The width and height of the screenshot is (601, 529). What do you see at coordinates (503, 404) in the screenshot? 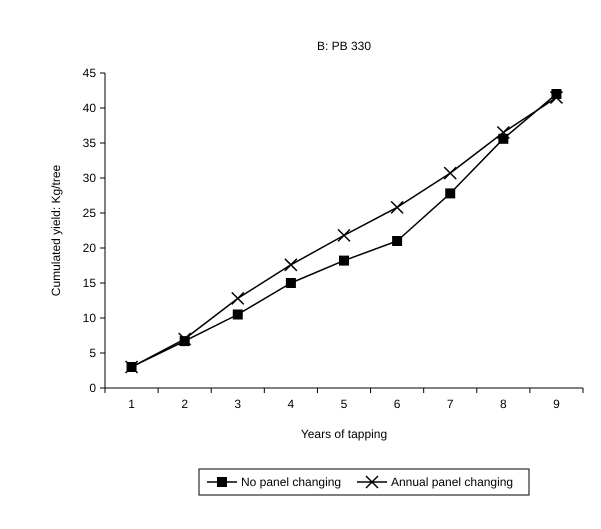
I see `x-tick-label: 8` at bounding box center [503, 404].